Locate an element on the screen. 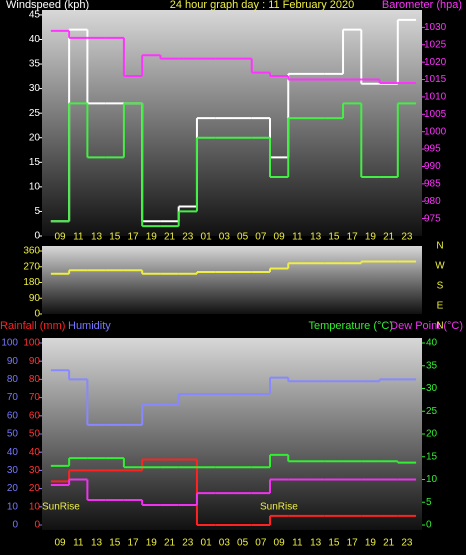 This screenshot has width=466, height=555. tick-label: 70 is located at coordinates (13, 397).